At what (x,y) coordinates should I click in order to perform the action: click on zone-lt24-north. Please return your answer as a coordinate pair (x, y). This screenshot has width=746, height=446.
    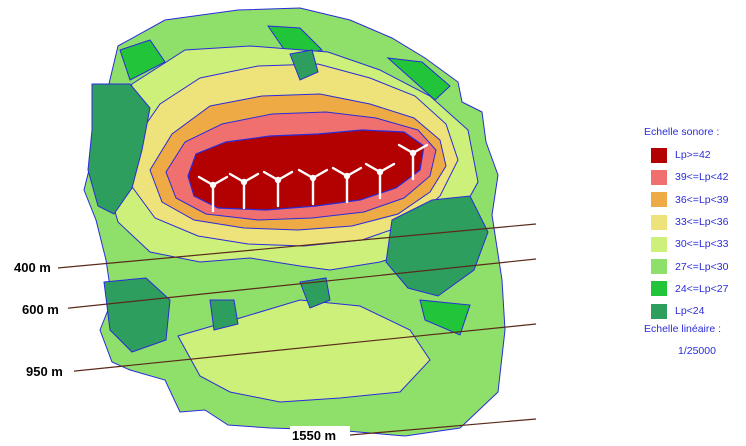
    Looking at the image, I should click on (304, 65).